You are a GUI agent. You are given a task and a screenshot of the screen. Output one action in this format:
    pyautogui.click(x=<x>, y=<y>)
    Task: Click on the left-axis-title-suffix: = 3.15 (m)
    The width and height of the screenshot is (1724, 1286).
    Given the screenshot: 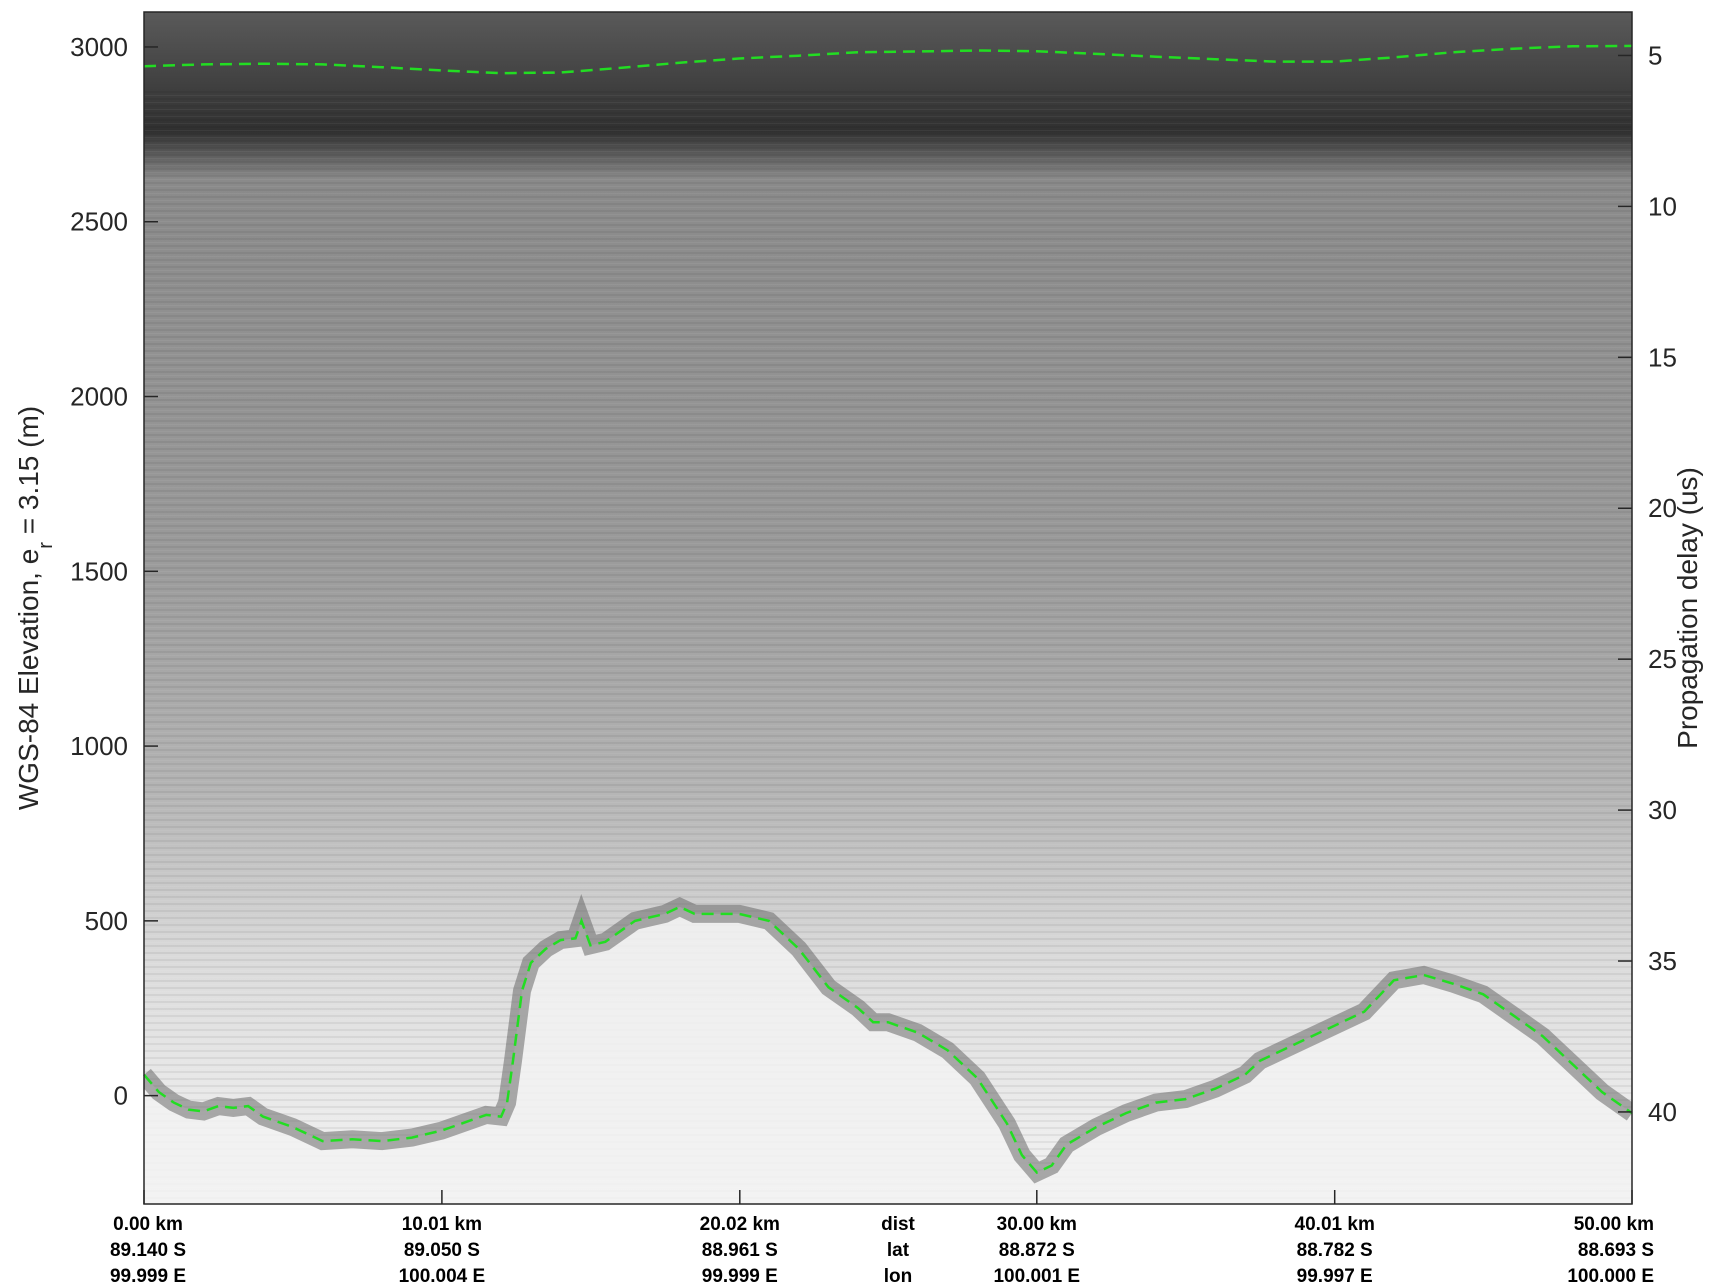 What is the action you would take?
    pyautogui.click(x=28, y=474)
    